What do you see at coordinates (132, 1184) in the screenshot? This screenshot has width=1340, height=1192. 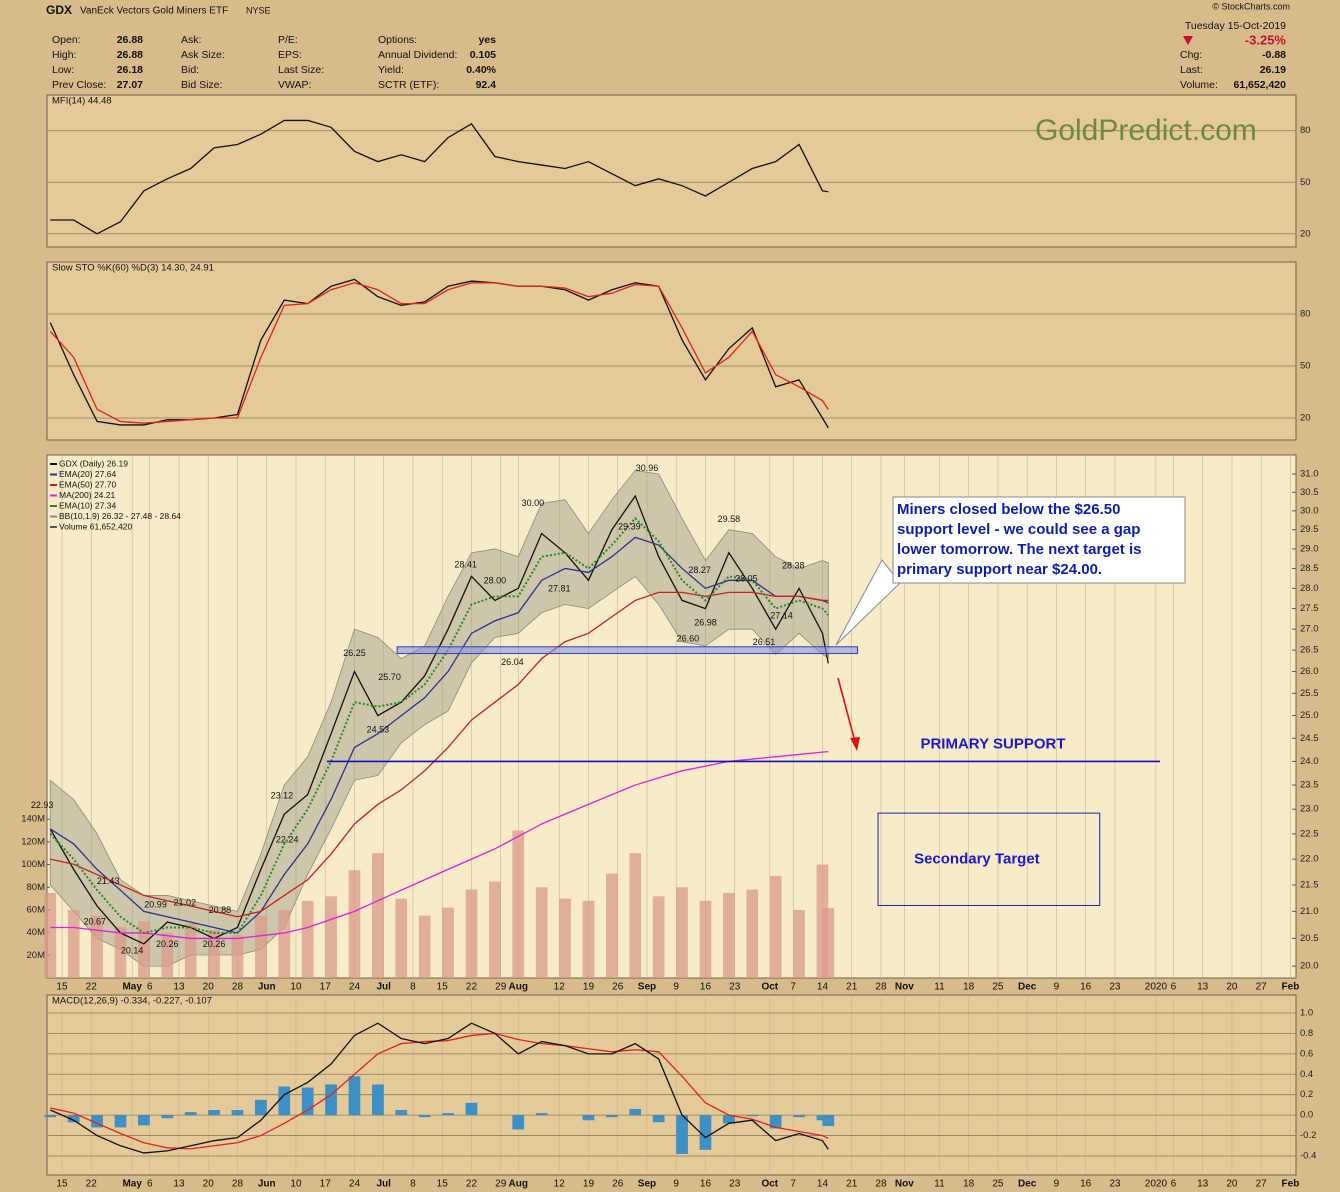 I see `x-tick-label: May` at bounding box center [132, 1184].